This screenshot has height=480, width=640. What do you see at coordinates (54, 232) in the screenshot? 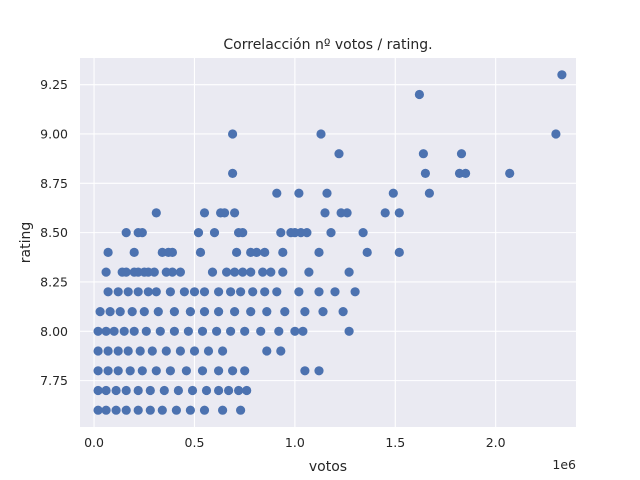
I see `y-tick-label: 8.50` at bounding box center [54, 232].